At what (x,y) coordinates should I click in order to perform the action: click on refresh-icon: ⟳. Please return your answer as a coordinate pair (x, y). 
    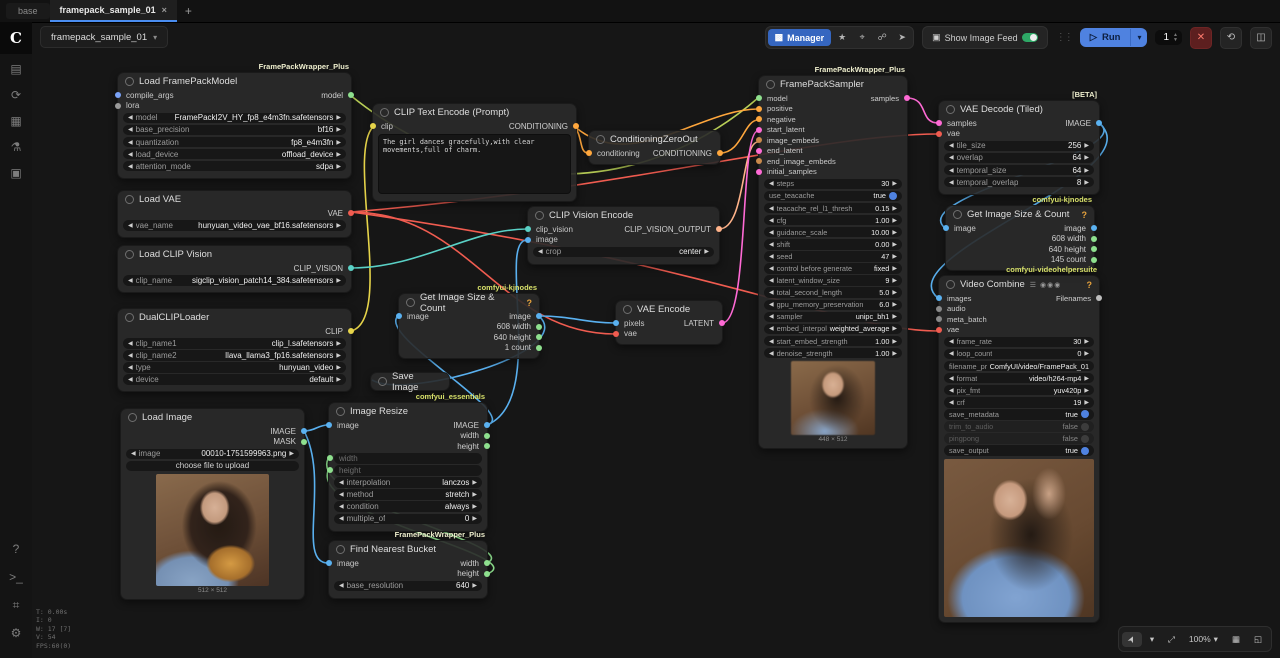
    Looking at the image, I should click on (16, 95).